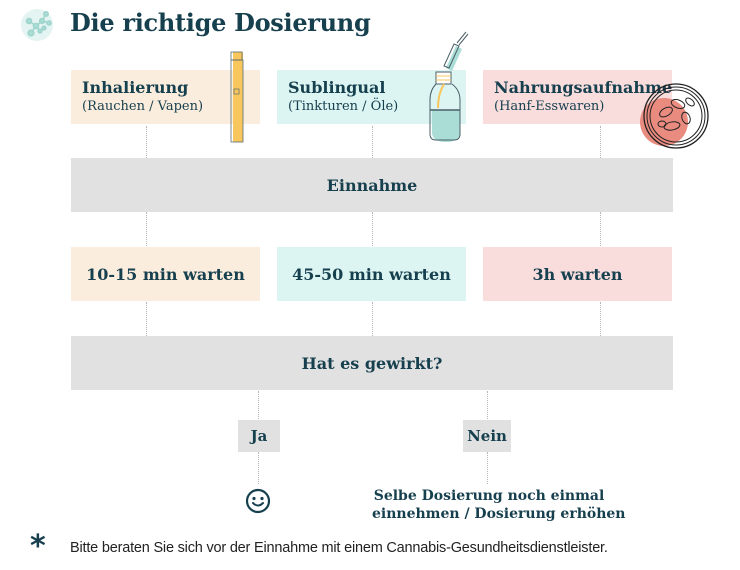 This screenshot has height=570, width=740. What do you see at coordinates (549, 106) in the screenshot?
I see `method-subtitle: (Hanf-Esswaren)` at bounding box center [549, 106].